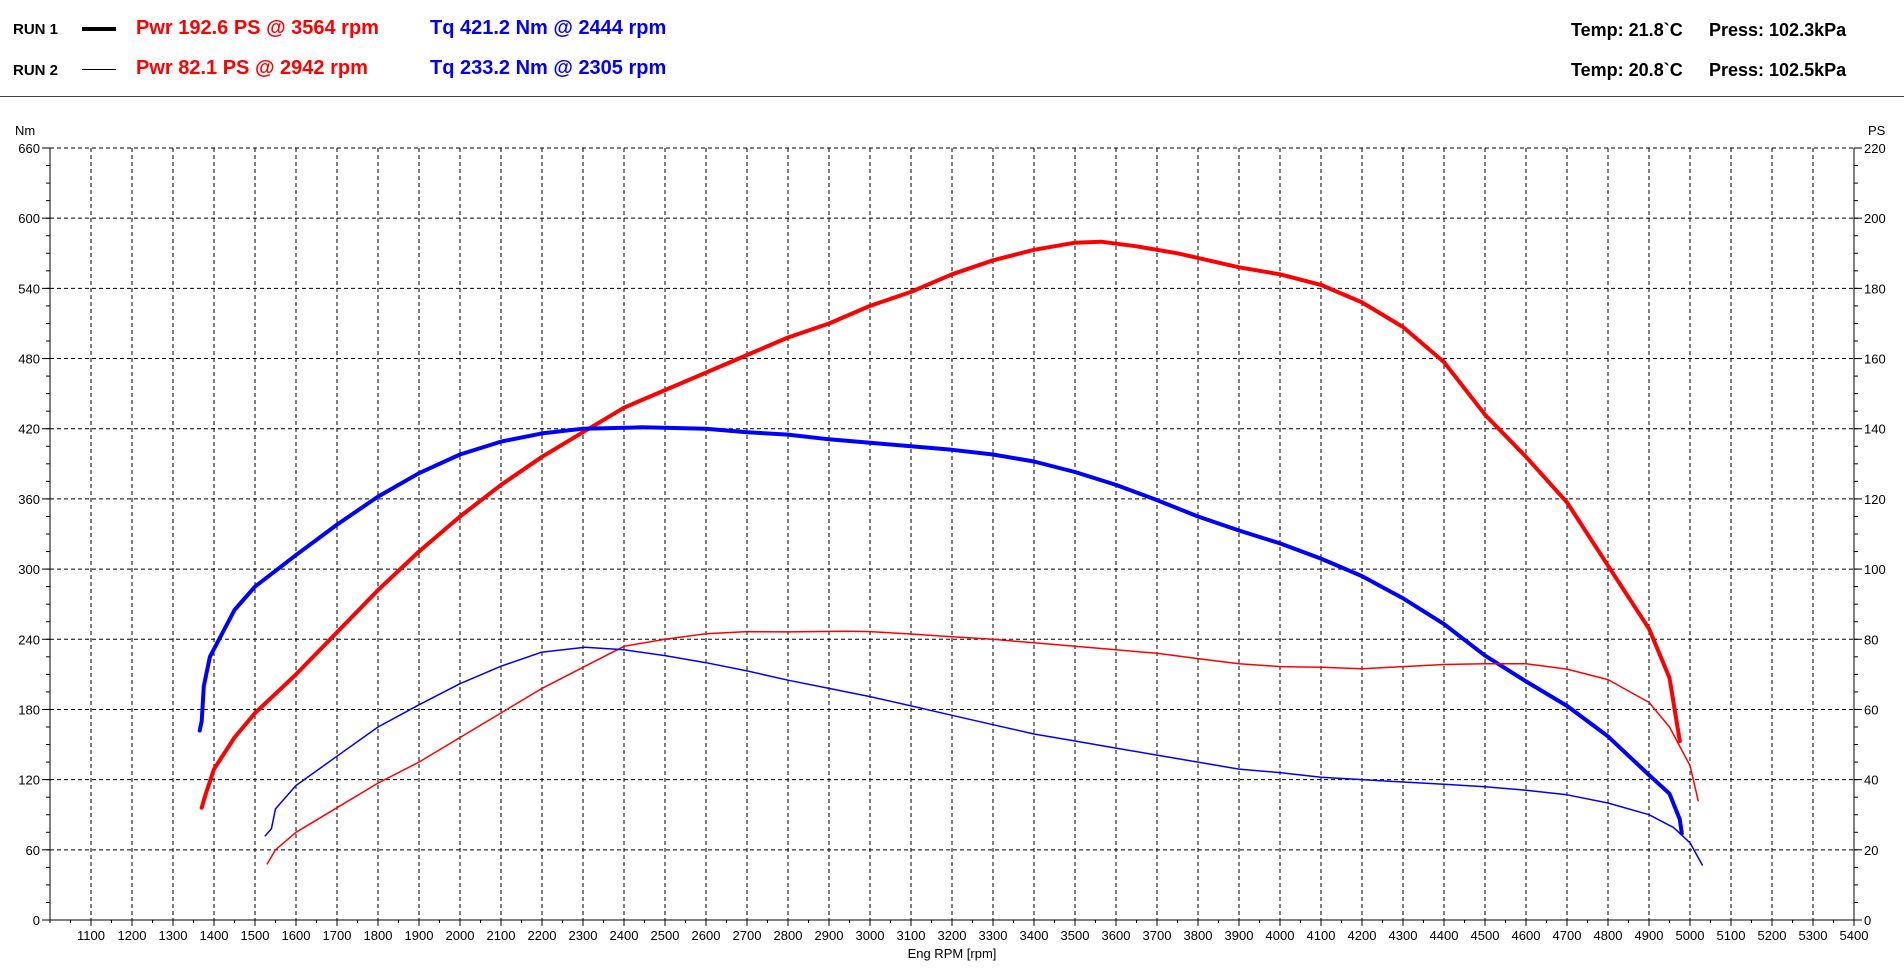 The width and height of the screenshot is (1904, 969). I want to click on x-tick-label: 5400, so click(1854, 935).